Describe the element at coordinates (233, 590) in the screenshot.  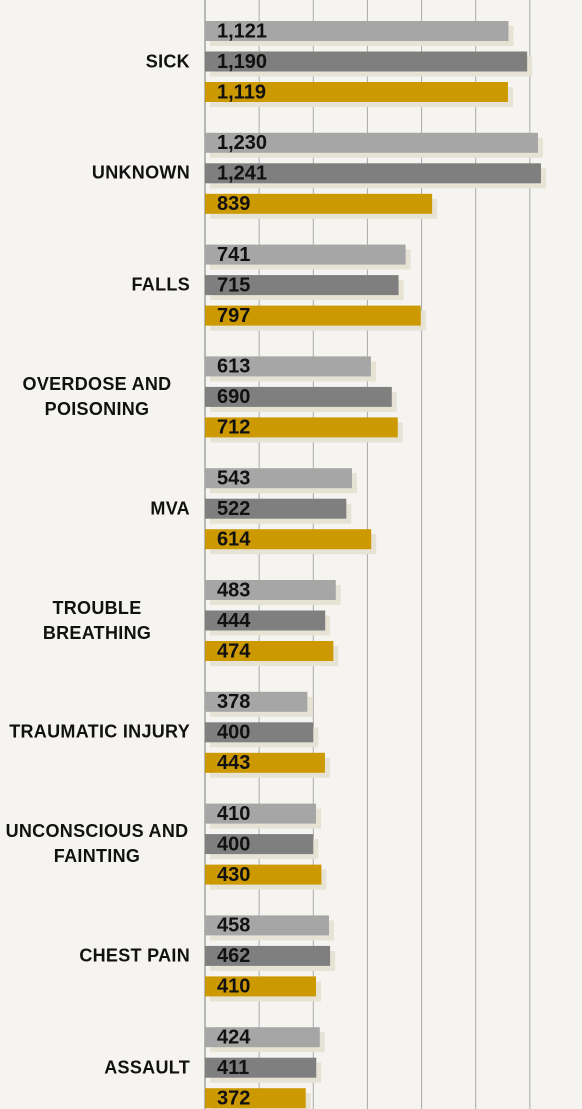
I see `value-label: 483` at that location.